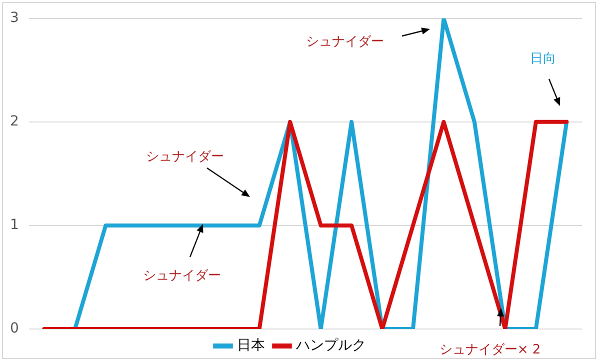  I want to click on y-tick-label: 0, so click(14, 328).